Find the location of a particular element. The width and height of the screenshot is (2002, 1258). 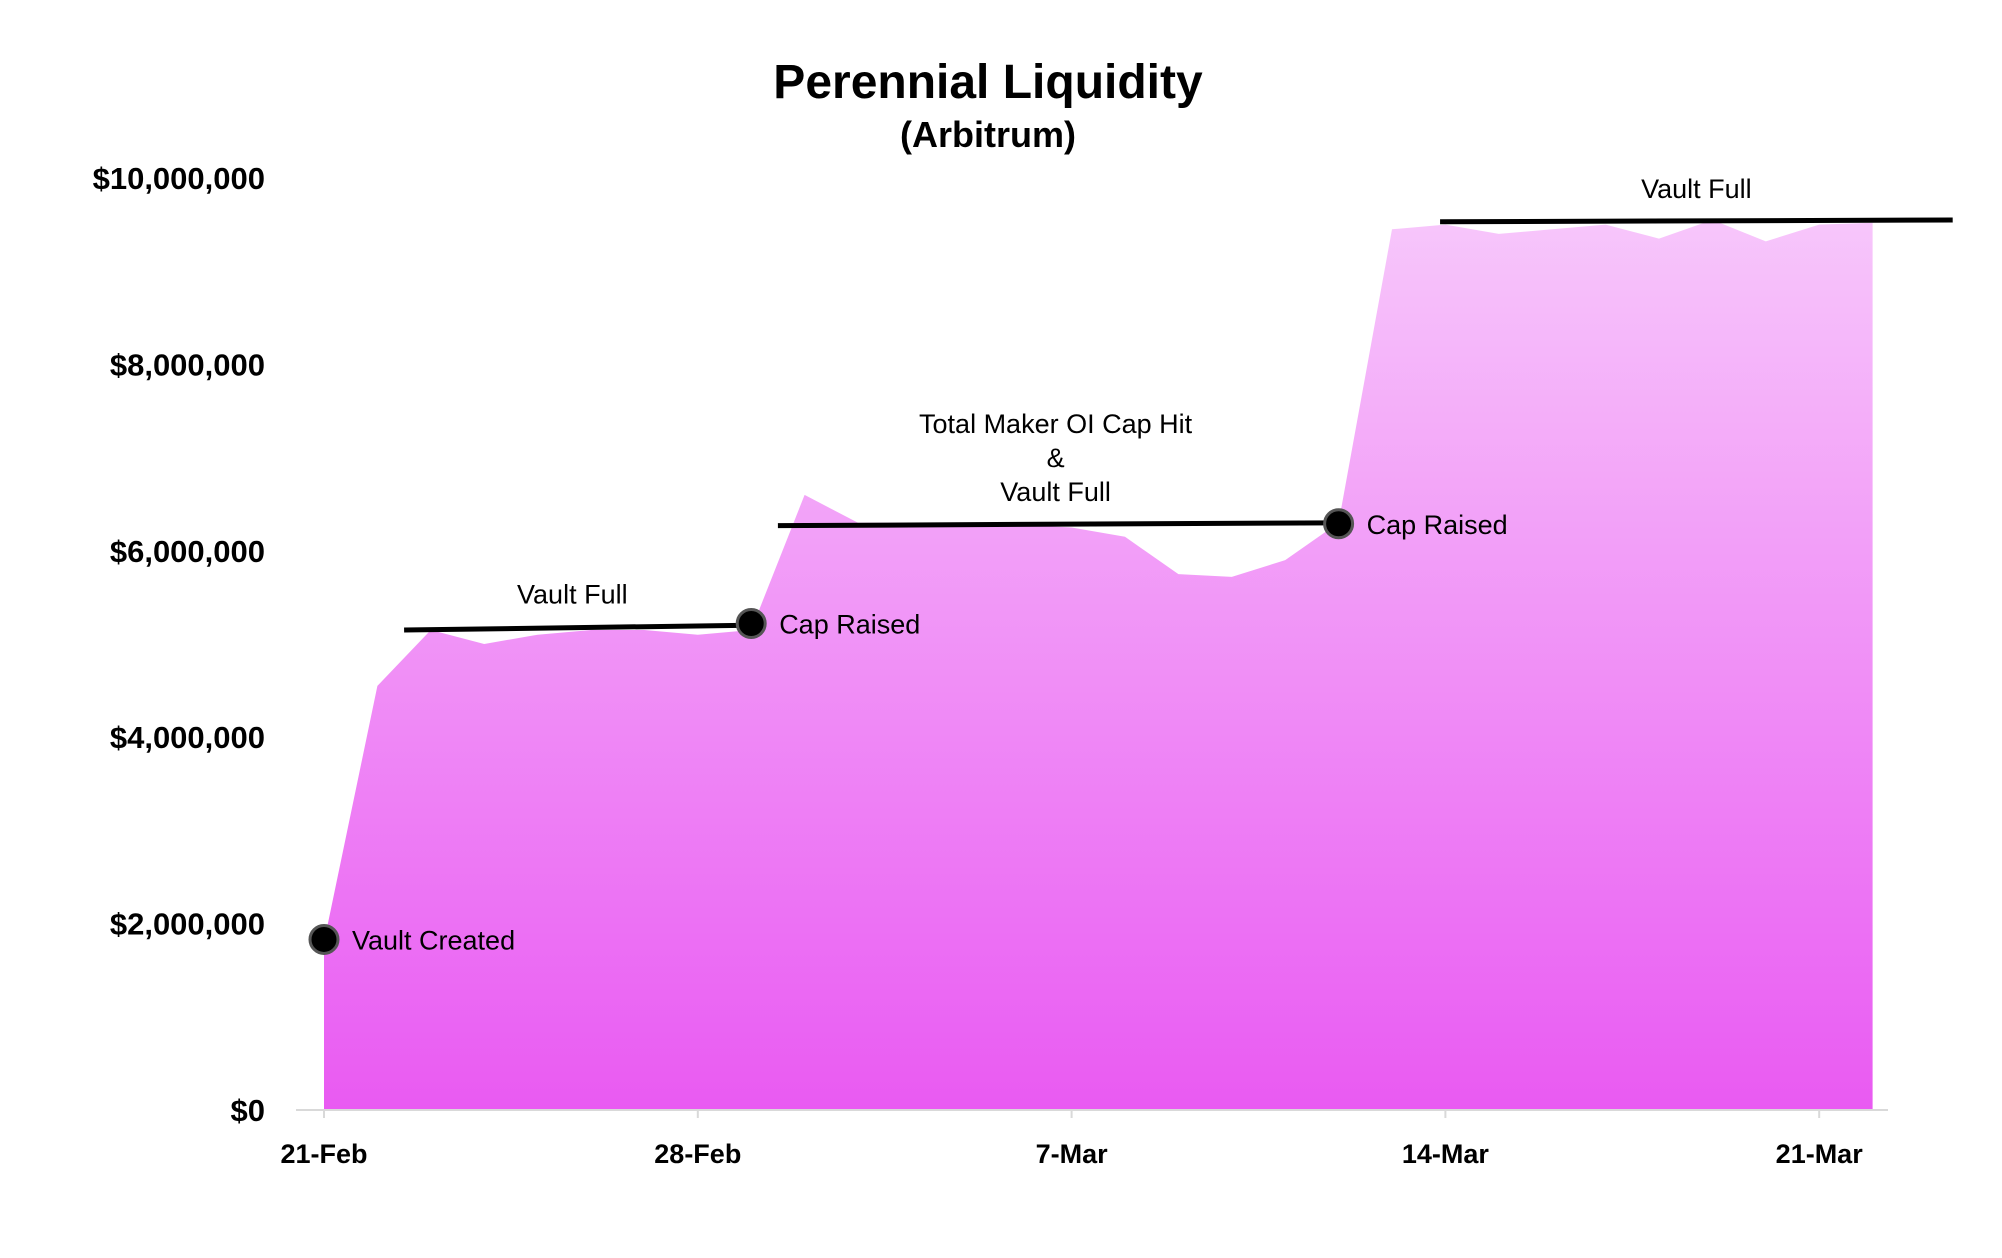

y-tick-label: $4,000,000 is located at coordinates (187, 737).